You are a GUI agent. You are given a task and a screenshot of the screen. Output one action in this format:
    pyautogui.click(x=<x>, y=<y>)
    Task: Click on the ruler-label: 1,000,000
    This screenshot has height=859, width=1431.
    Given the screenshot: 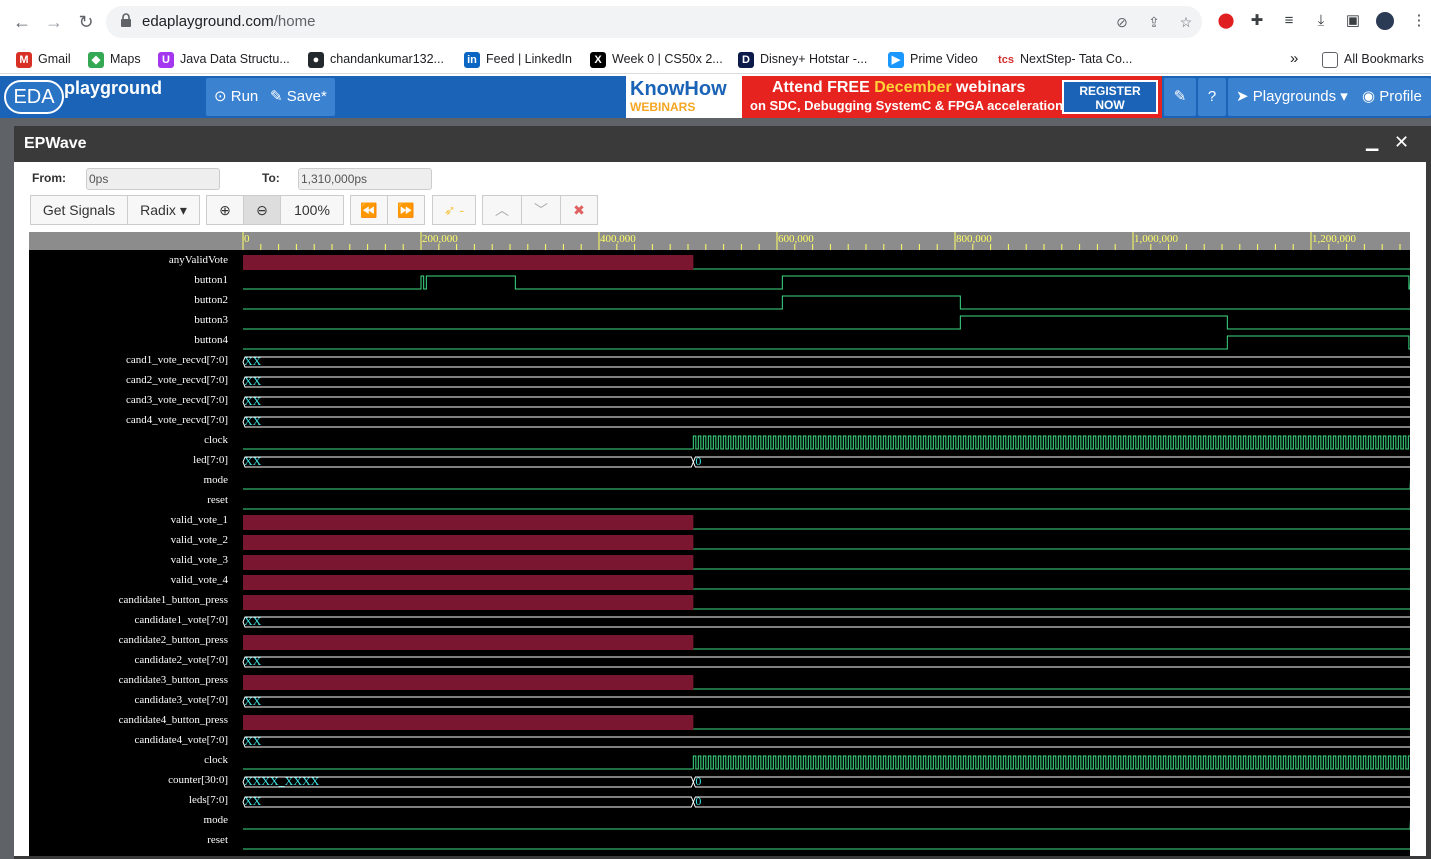 What is the action you would take?
    pyautogui.click(x=1156, y=239)
    